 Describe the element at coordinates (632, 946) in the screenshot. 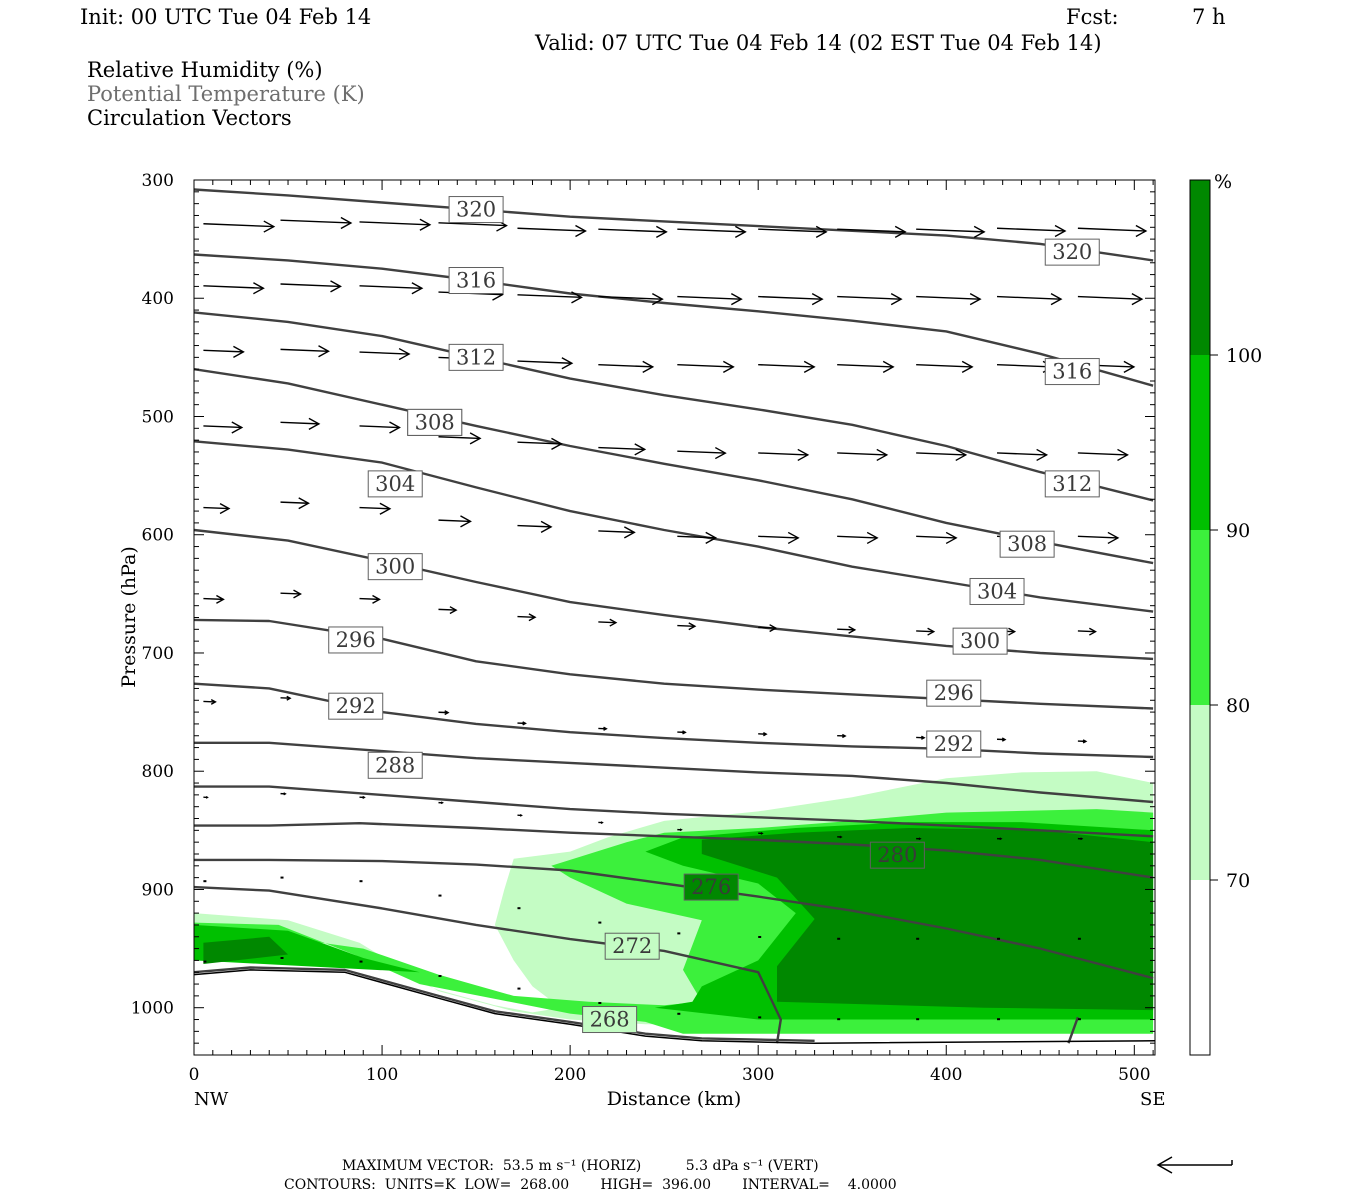

I see `contour-label-text: 272` at that location.